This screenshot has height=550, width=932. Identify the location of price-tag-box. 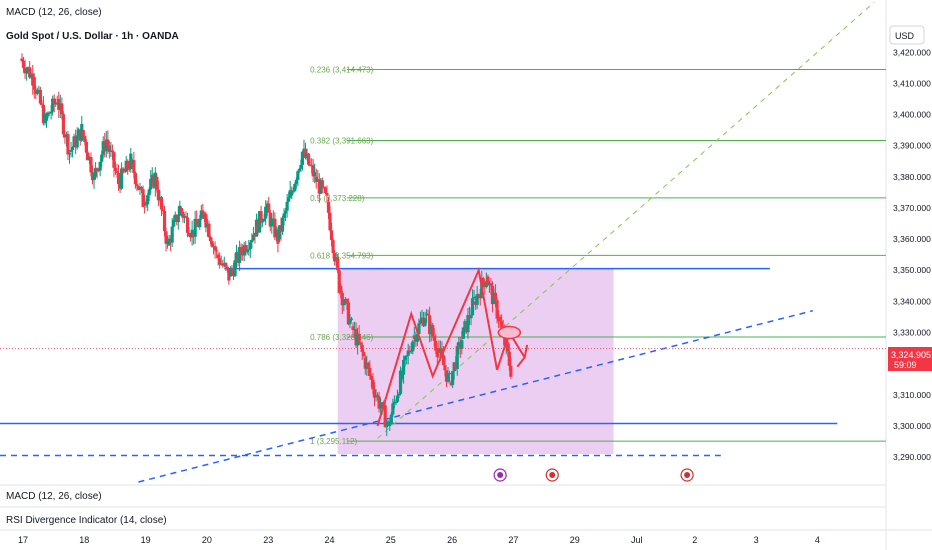
(910, 359).